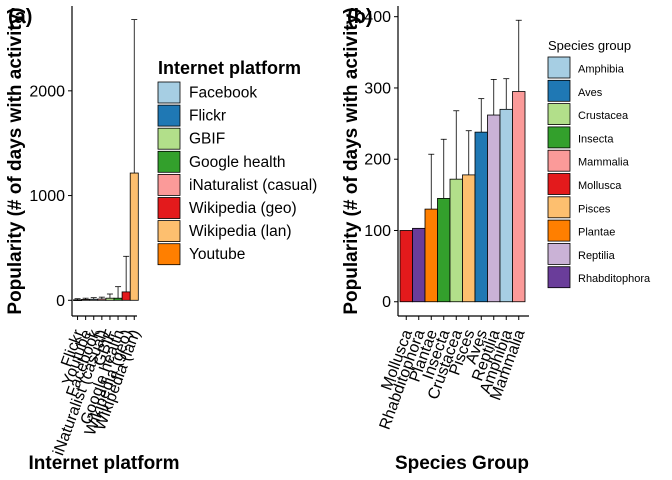 Image resolution: width=672 pixels, height=480 pixels. What do you see at coordinates (597, 256) in the screenshot?
I see `legend-label: Reptilia` at bounding box center [597, 256].